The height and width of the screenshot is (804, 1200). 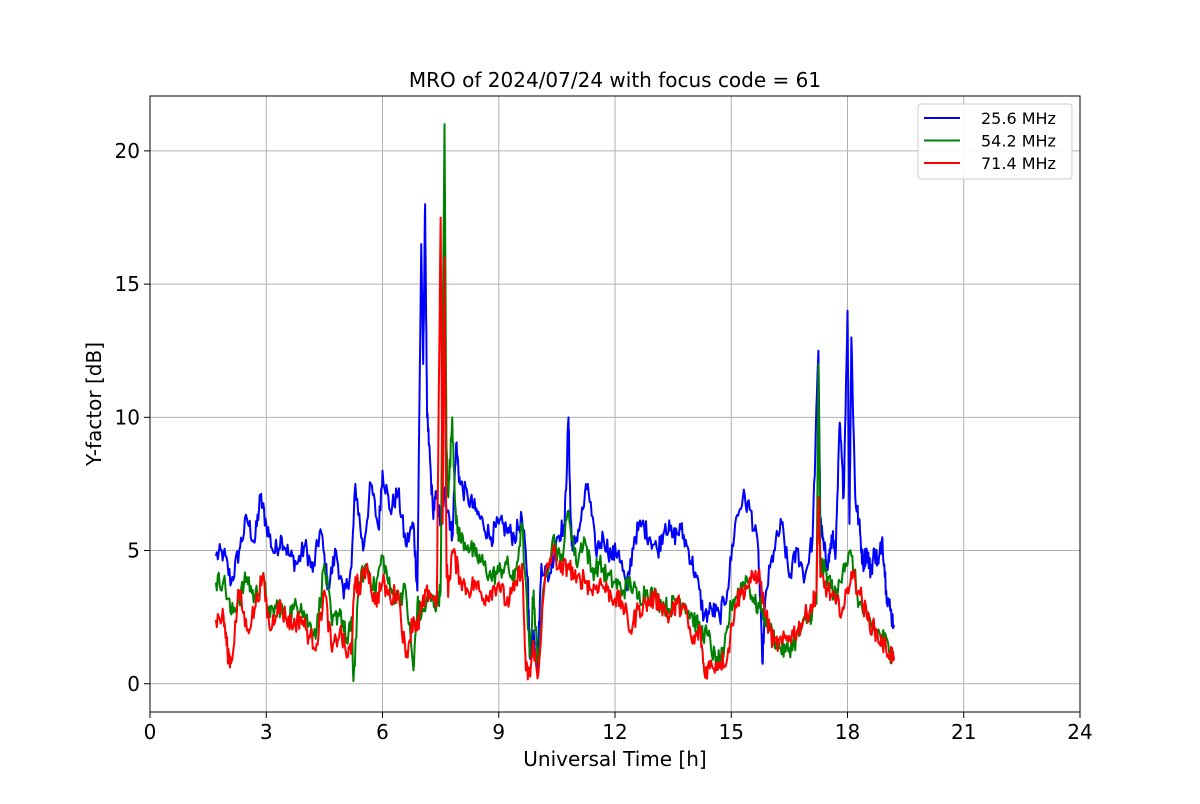 What do you see at coordinates (614, 759) in the screenshot?
I see `x-axis-label: Universal Time [h]` at bounding box center [614, 759].